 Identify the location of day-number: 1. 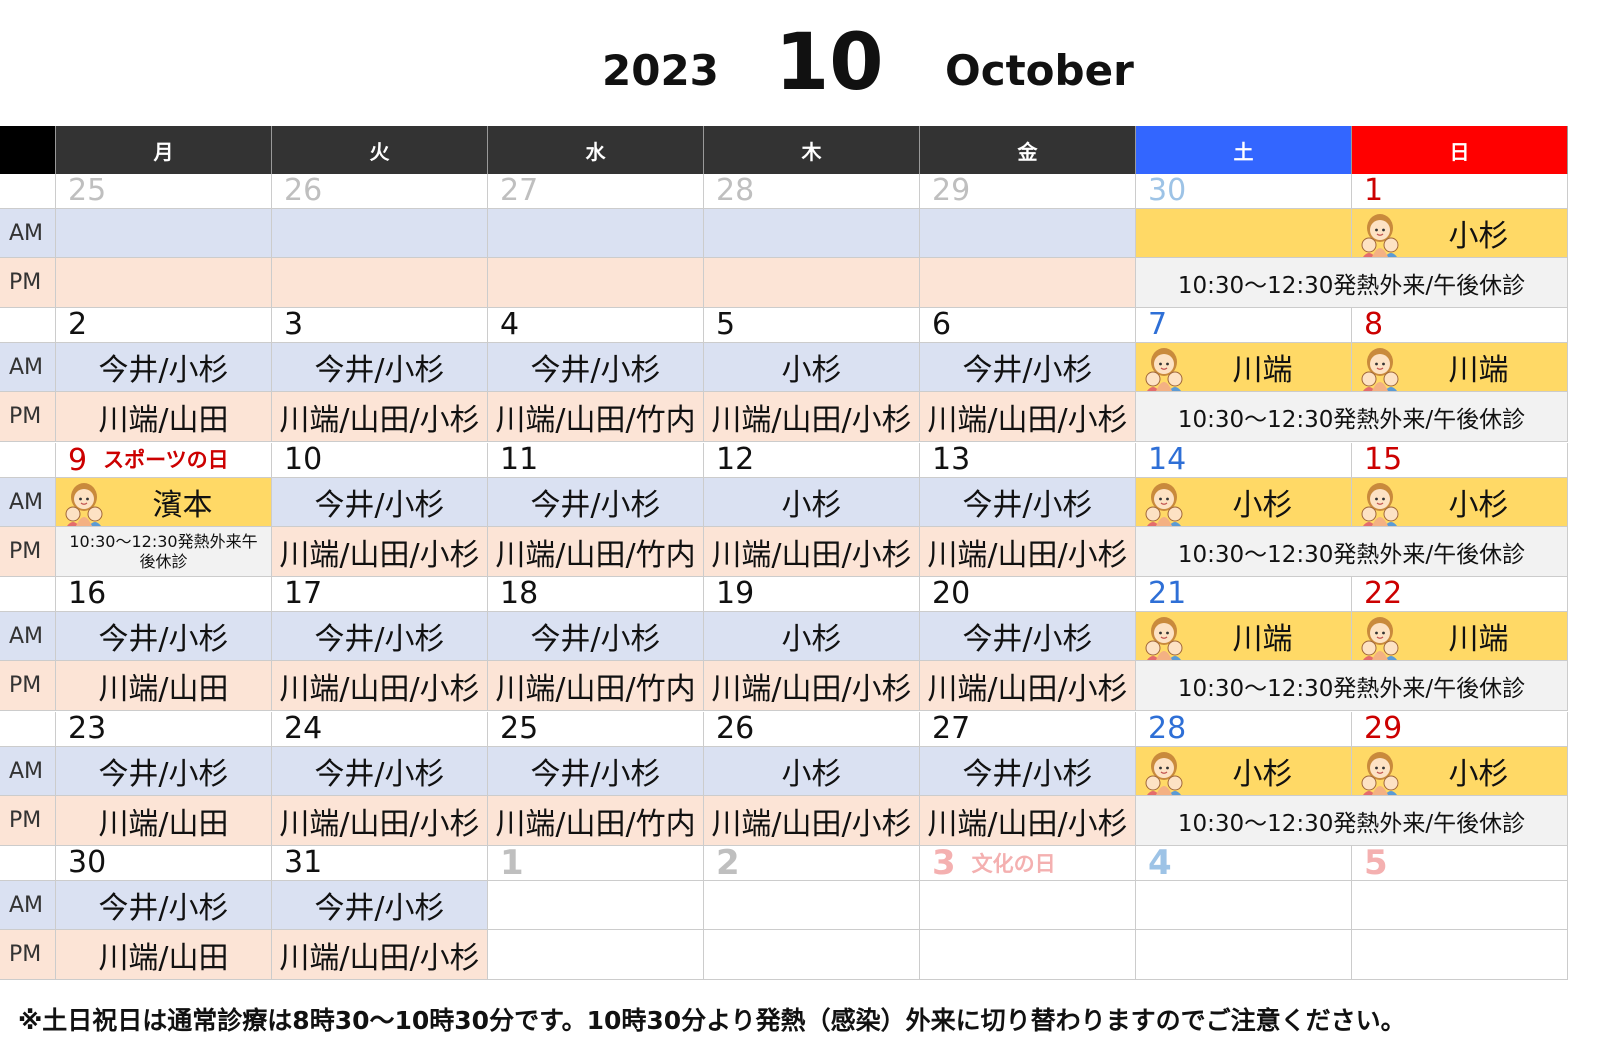
(512, 863).